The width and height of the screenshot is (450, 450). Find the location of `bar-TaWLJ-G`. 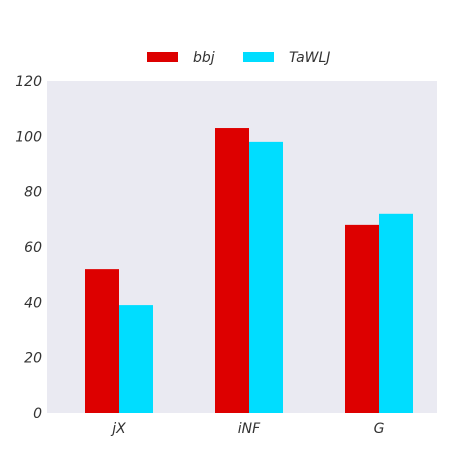

bar-TaWLJ-G is located at coordinates (396, 313).